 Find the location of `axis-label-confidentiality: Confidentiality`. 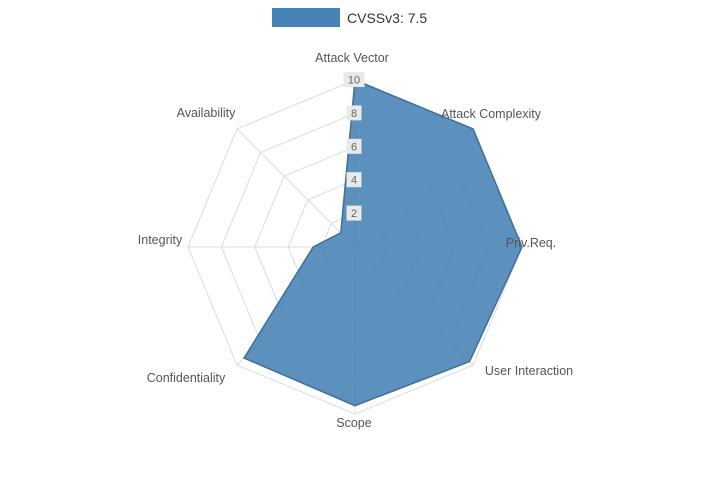

axis-label-confidentiality: Confidentiality is located at coordinates (186, 378).